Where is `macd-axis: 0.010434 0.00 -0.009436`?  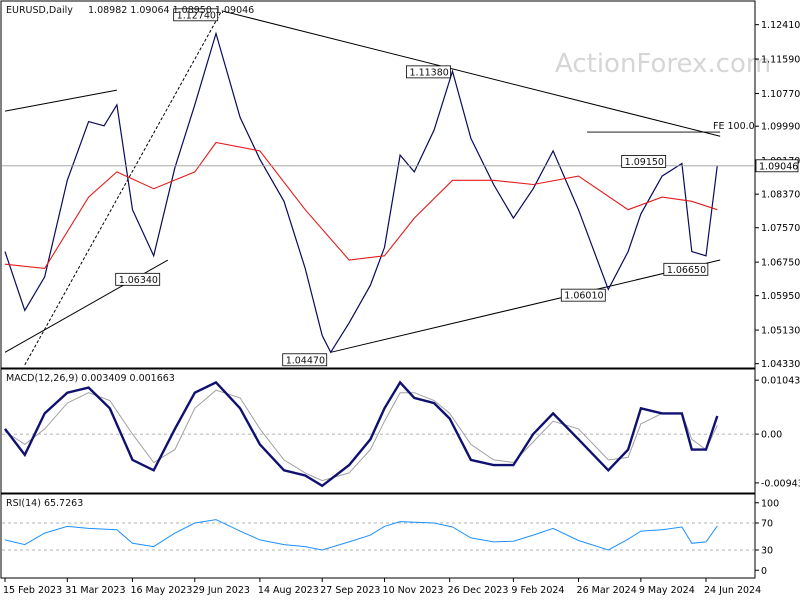 macd-axis: 0.010434 0.00 -0.009436 is located at coordinates (777, 432).